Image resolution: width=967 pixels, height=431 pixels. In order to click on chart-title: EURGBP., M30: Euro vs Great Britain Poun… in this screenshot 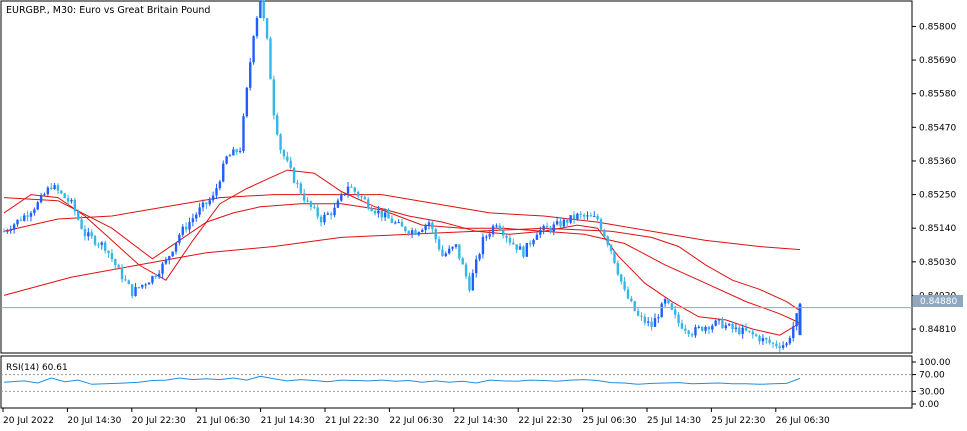, I will do `click(108, 10)`.